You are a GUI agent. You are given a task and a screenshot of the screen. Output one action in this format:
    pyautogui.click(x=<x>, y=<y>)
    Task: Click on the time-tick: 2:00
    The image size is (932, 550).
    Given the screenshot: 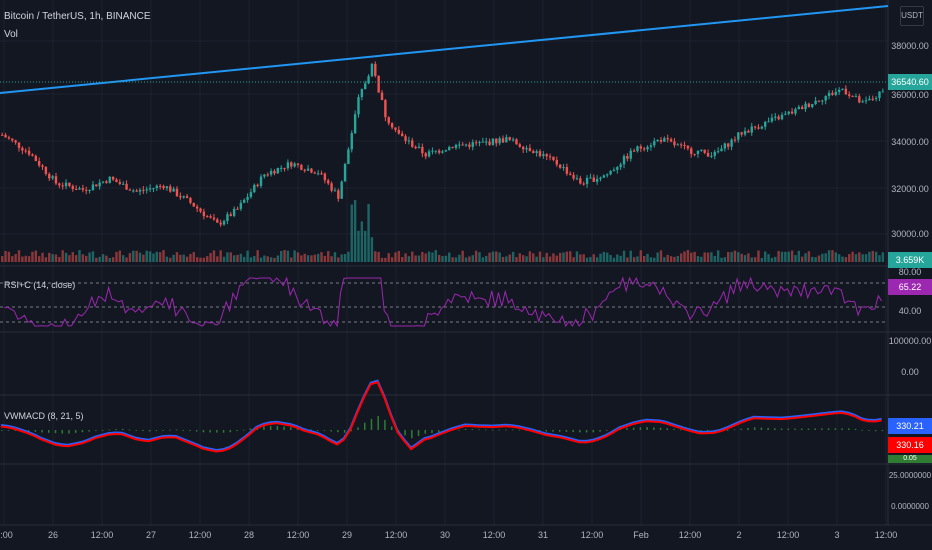 What is the action you would take?
    pyautogui.click(x=6, y=535)
    